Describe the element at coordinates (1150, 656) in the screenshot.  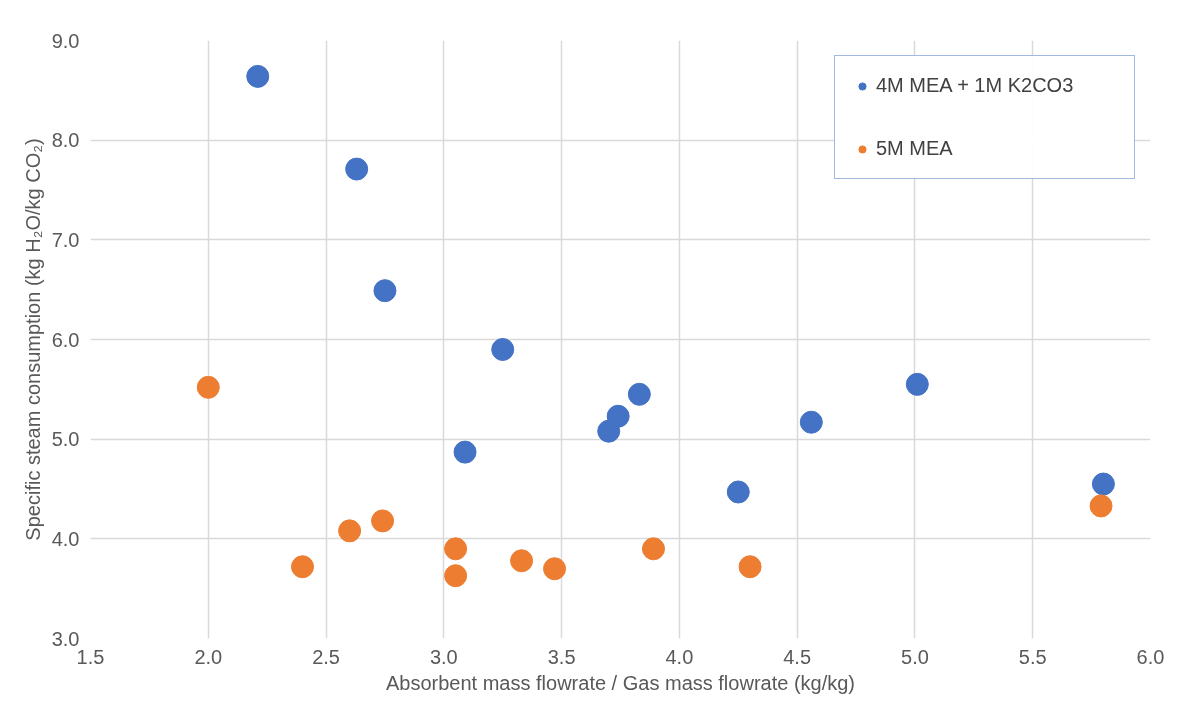
I see `x-tick-label: 6.0` at that location.